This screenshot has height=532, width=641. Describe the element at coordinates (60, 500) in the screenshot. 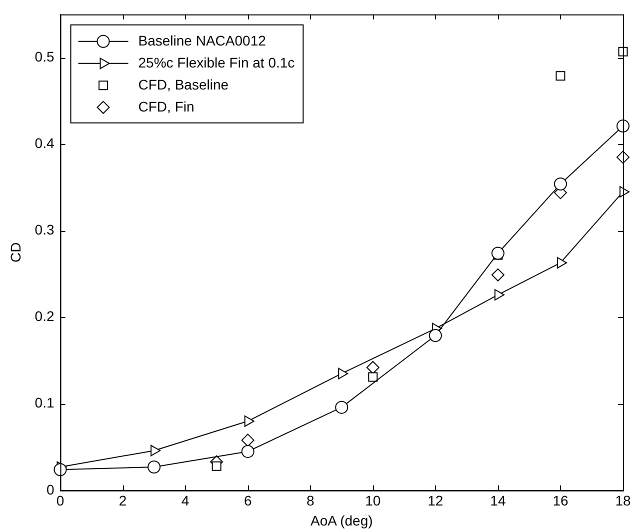

I see `x-tick-label: 0` at that location.